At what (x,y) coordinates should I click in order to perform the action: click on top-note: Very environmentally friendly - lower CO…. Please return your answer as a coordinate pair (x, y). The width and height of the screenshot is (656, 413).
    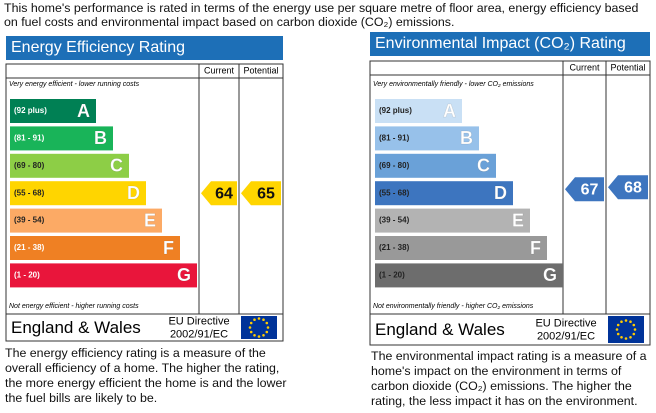
    Looking at the image, I should click on (453, 84).